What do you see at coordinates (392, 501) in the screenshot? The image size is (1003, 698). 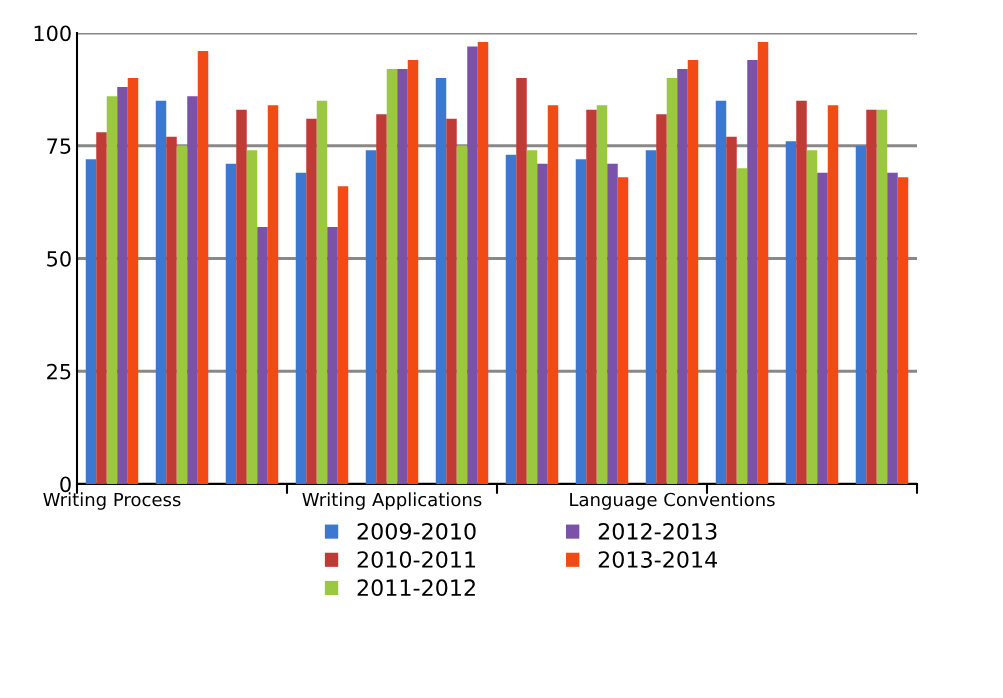 I see `x-tick-label: Writing Applications` at bounding box center [392, 501].